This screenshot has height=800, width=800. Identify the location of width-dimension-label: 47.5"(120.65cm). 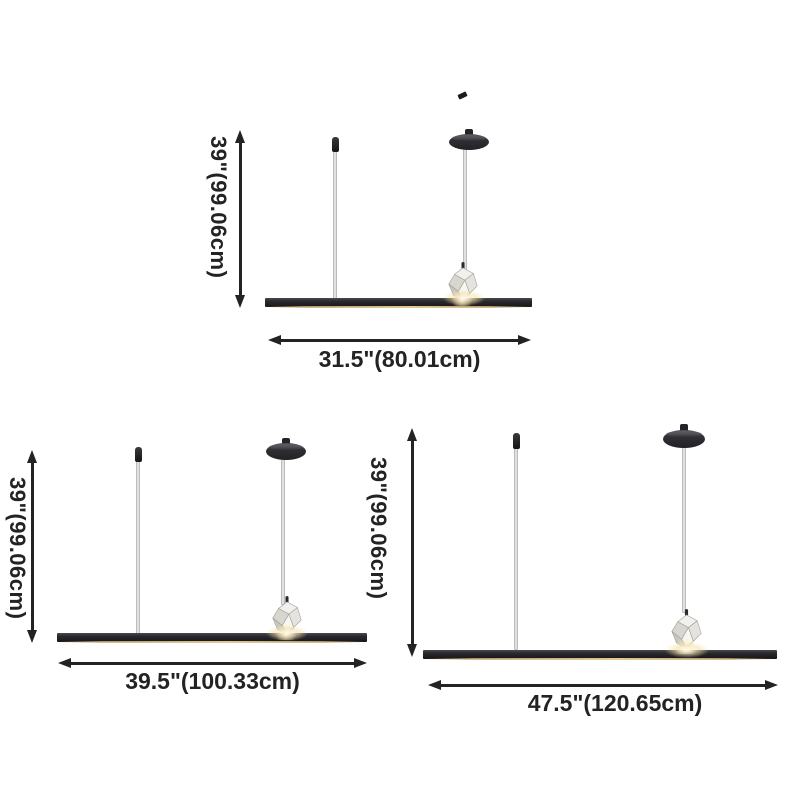
(615, 703).